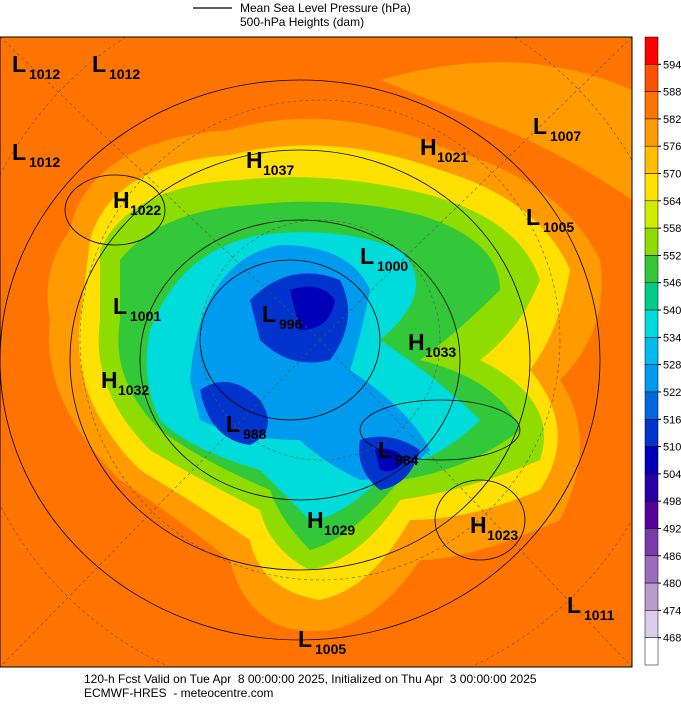 This screenshot has width=681, height=705. I want to click on center-pressure: 1022, so click(145, 210).